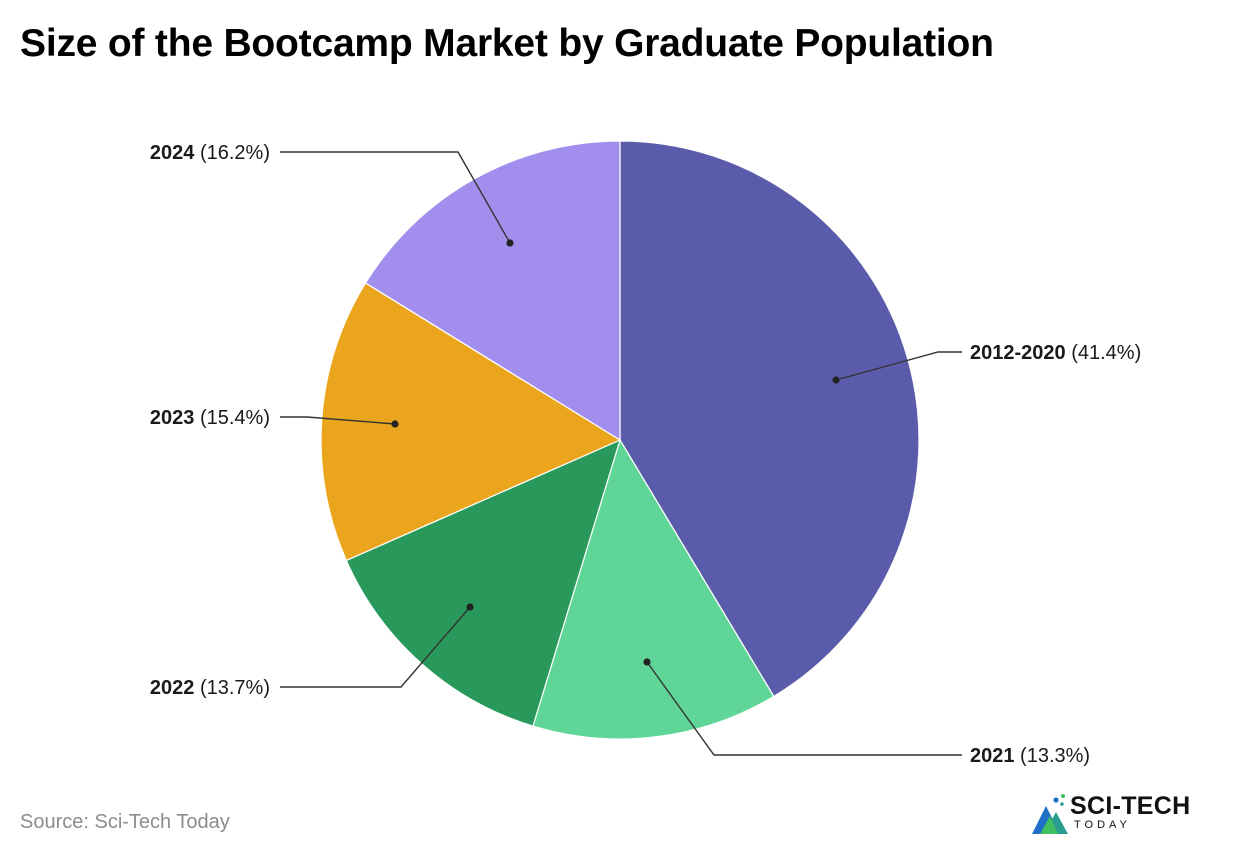 This screenshot has height=856, width=1240. I want to click on slice-label-2012-2020: 2012-2020 (41.4%), so click(1055, 353).